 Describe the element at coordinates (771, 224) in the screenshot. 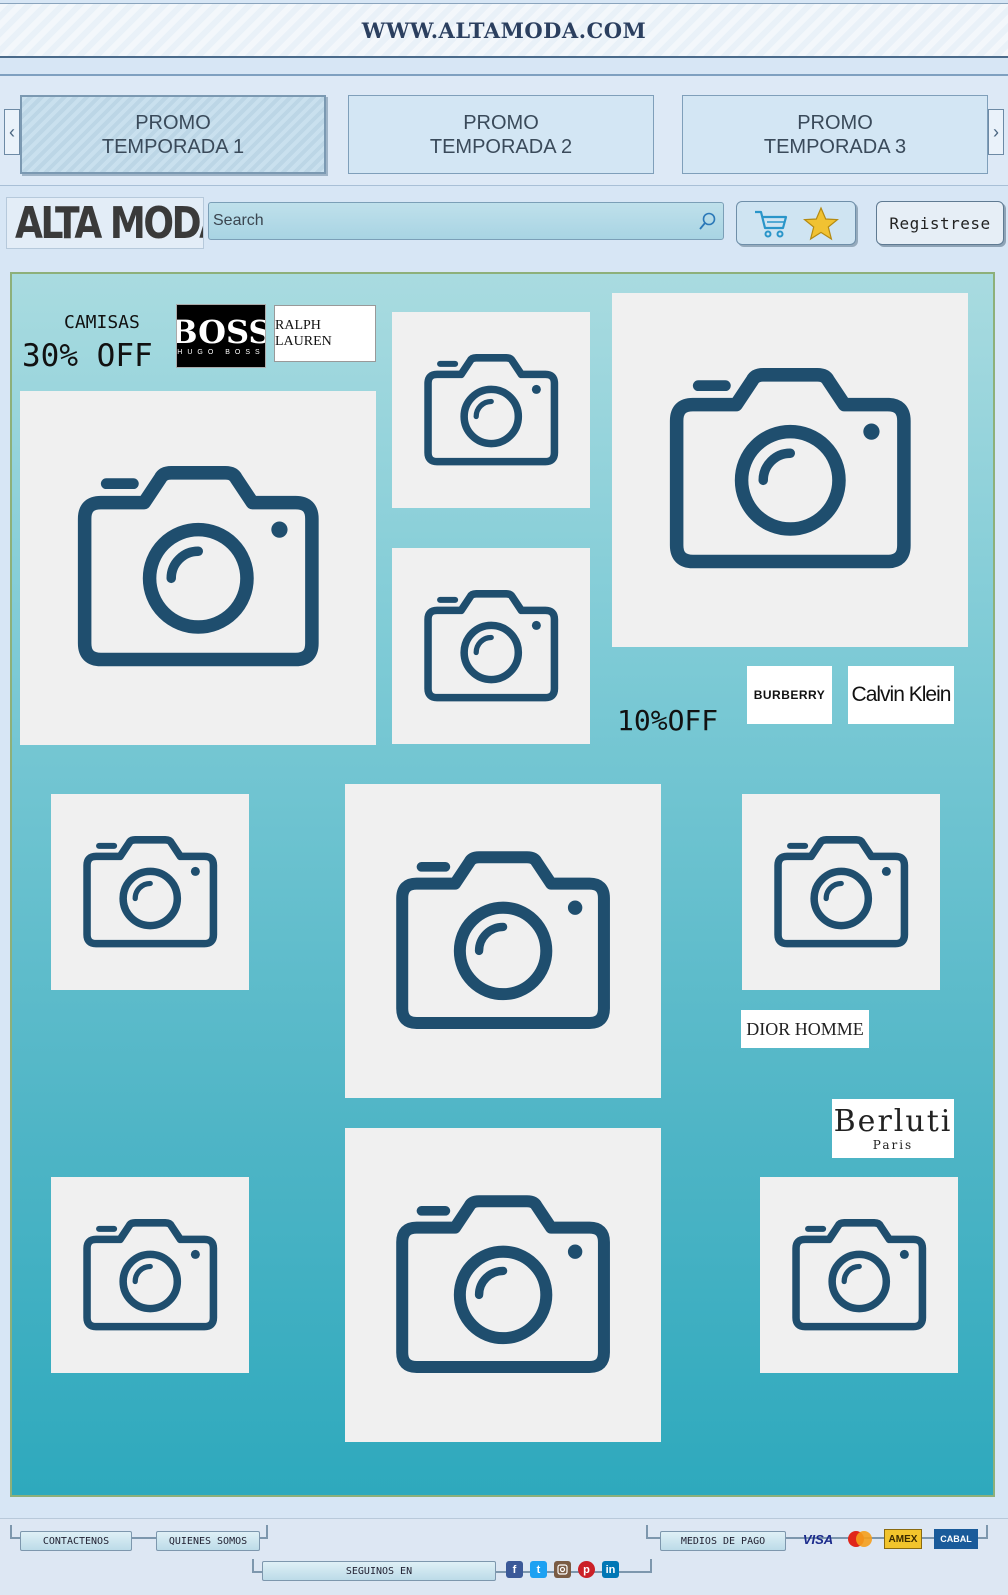

I see `cart-icon` at that location.